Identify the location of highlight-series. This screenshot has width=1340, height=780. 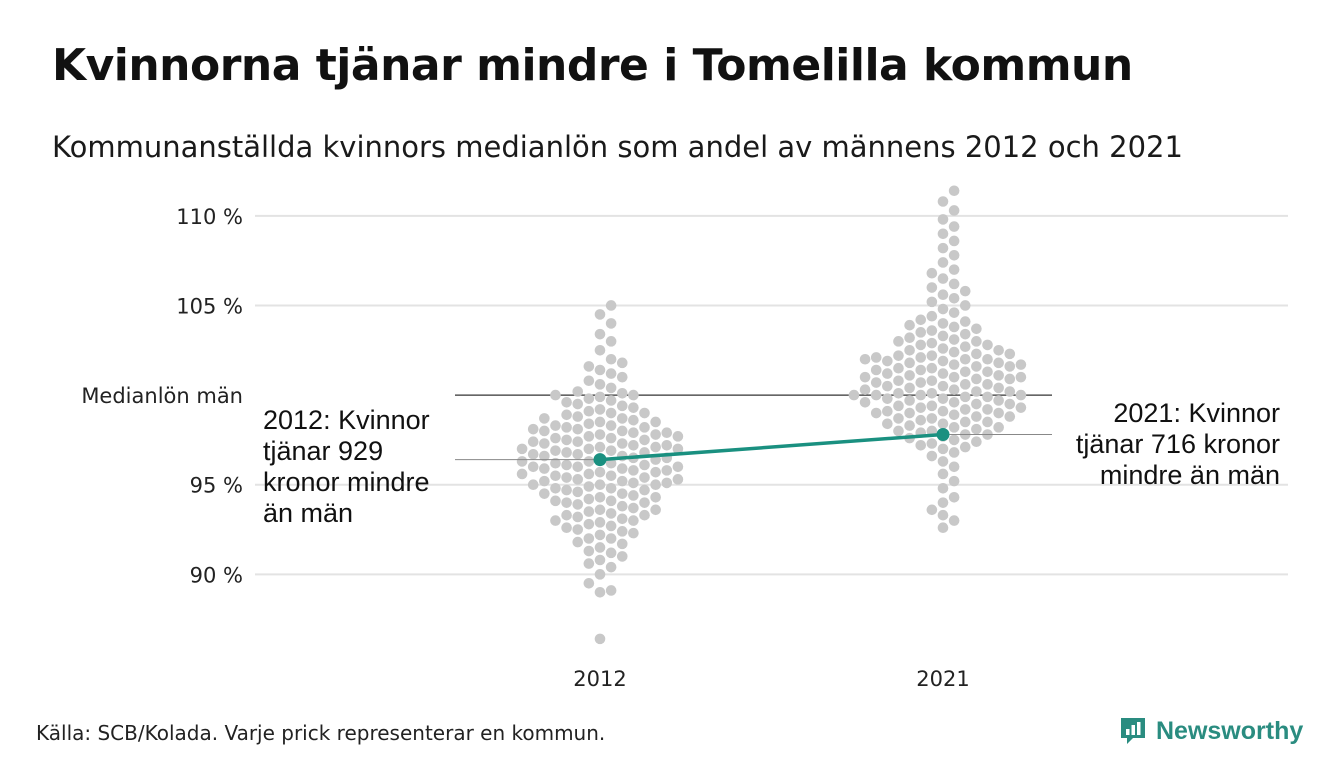
(771, 447).